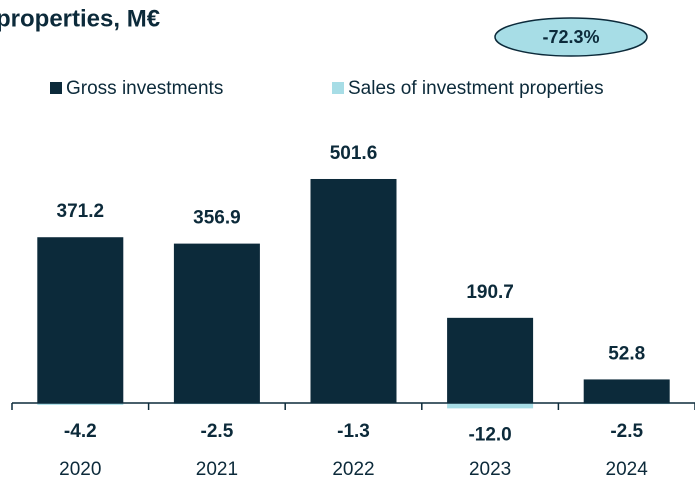 Image resolution: width=695 pixels, height=483 pixels. Describe the element at coordinates (144, 88) in the screenshot. I see `legend-label: Gross investments` at that location.